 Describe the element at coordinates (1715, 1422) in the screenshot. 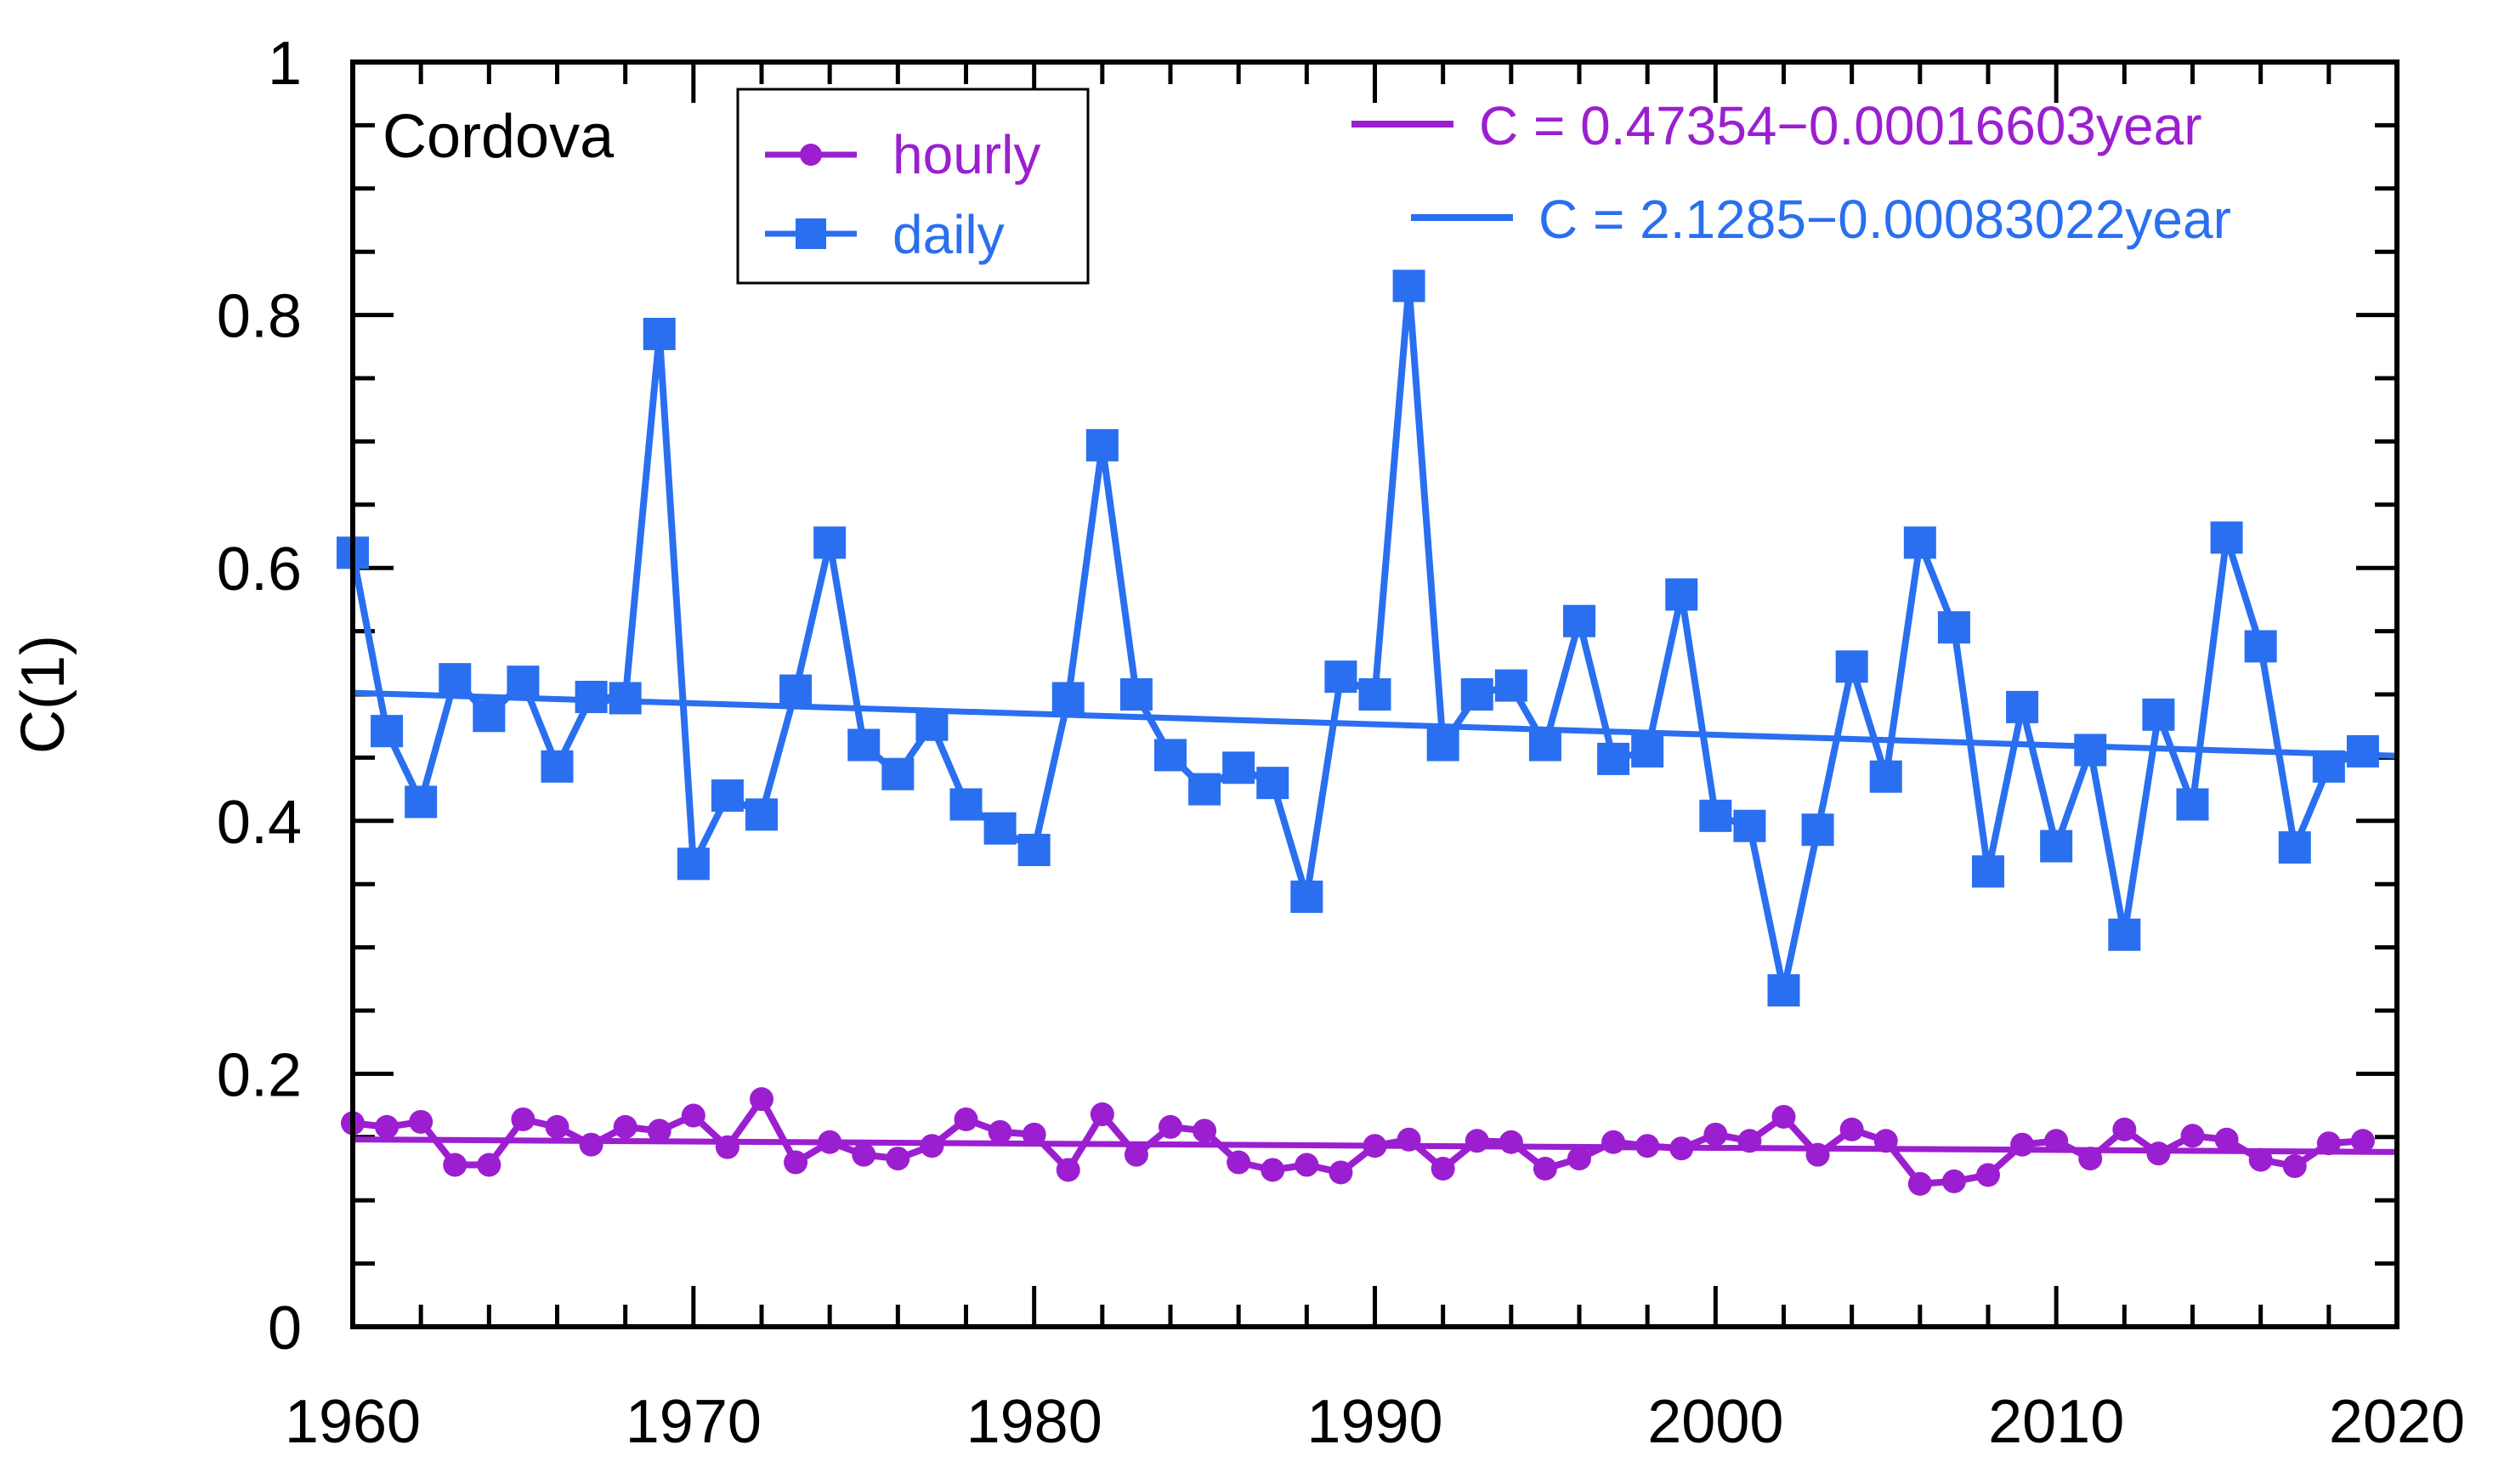

I see `x-tick-label: 2000` at that location.